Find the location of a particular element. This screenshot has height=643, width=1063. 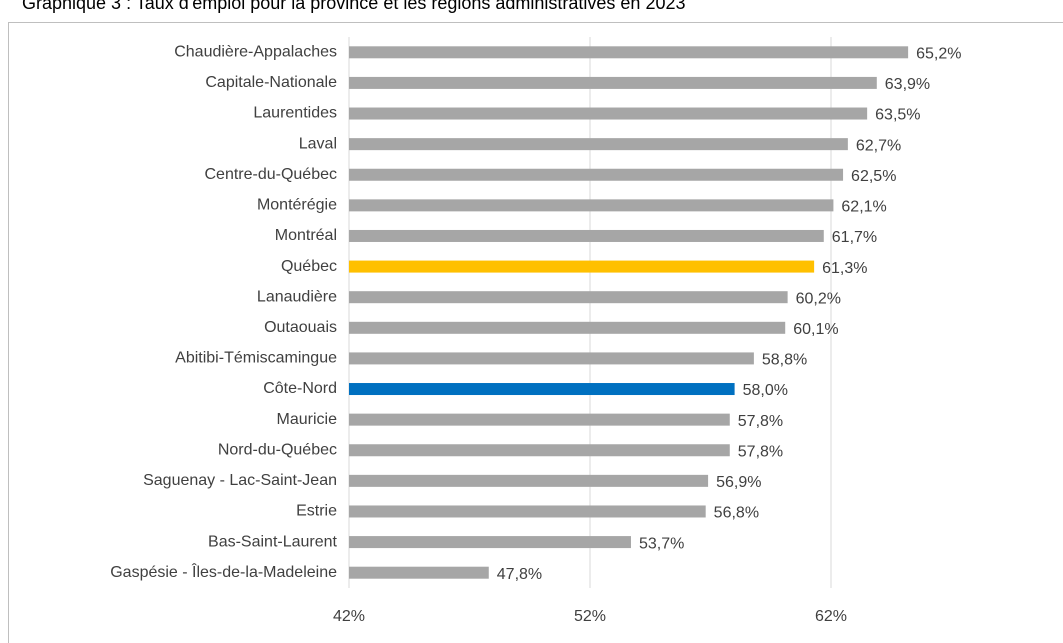

value-label: 58,0% is located at coordinates (765, 390).